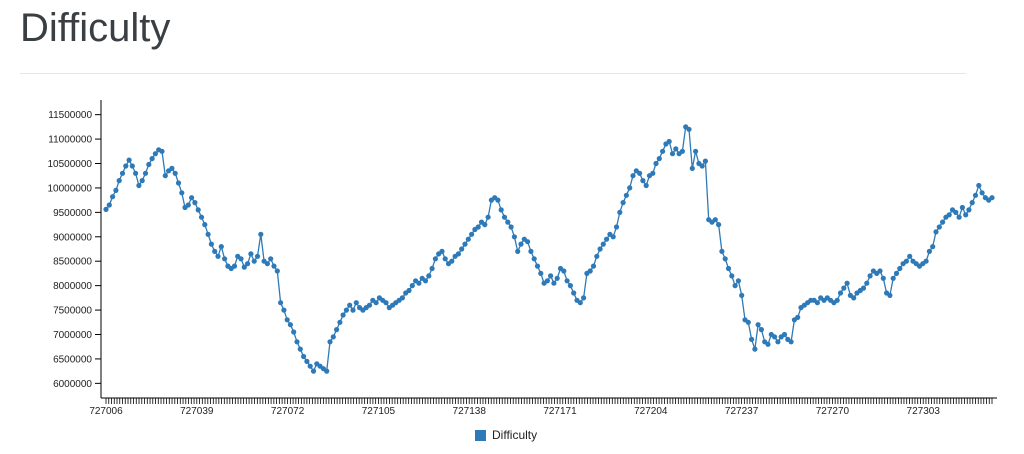  Describe the element at coordinates (197, 411) in the screenshot. I see `x-tick-label: 727039` at that location.